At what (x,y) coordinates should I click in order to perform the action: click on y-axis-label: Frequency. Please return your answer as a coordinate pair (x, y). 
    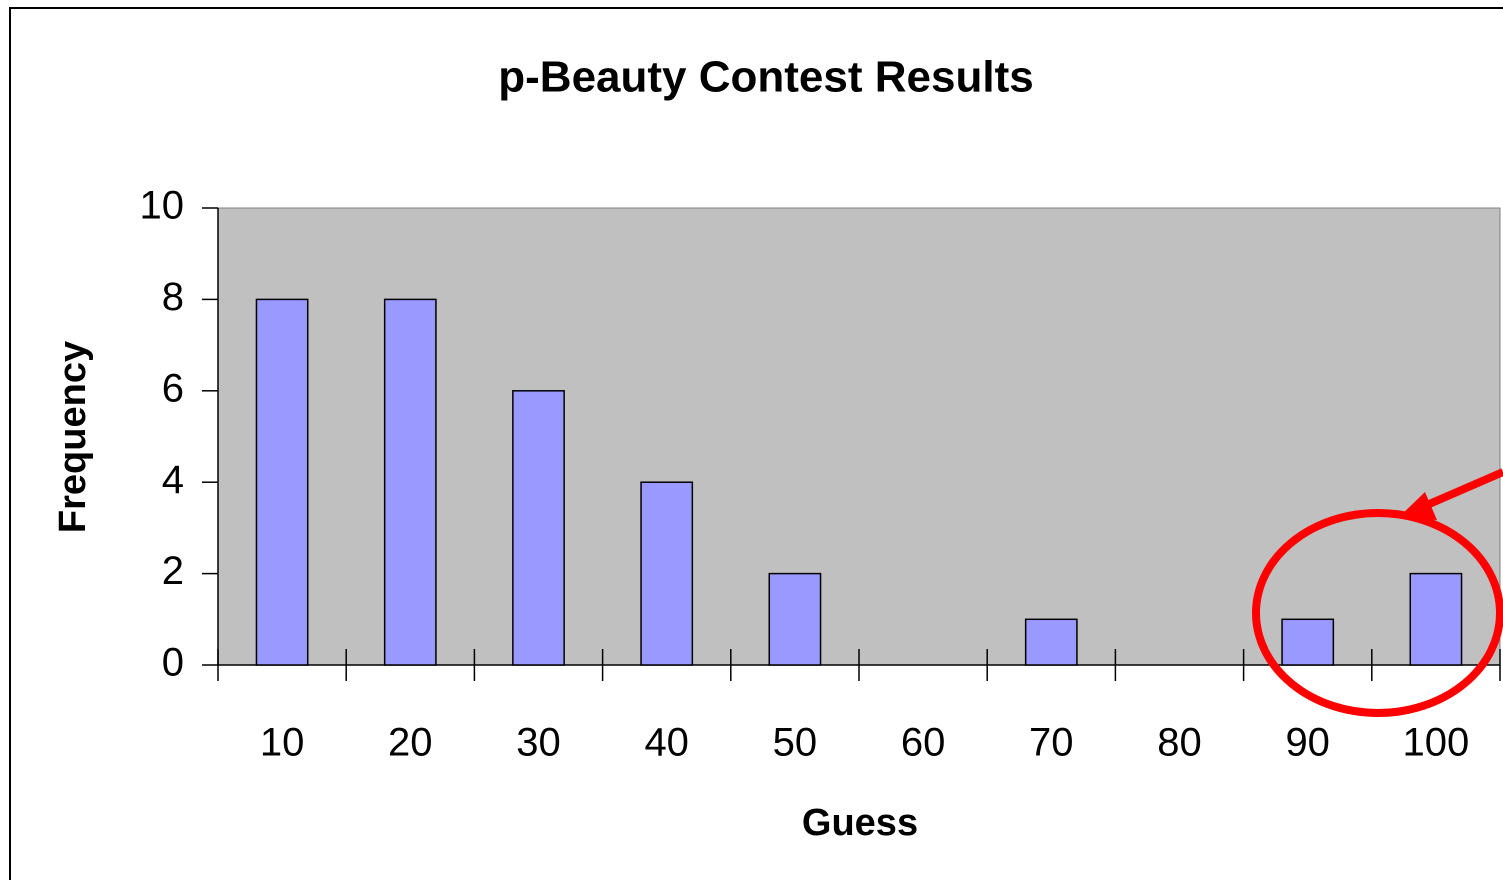
    Looking at the image, I should click on (73, 437).